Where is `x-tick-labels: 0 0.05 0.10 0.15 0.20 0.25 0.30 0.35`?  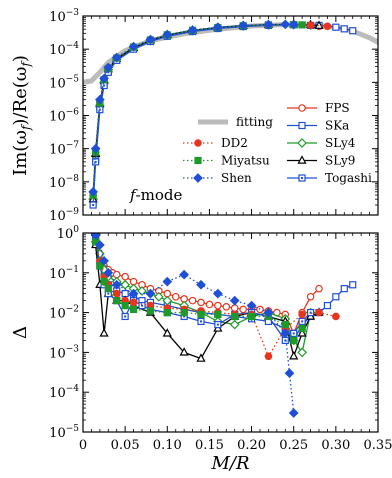
x-tick-labels: 0 0.05 0.10 0.15 0.20 0.25 0.30 0.35 is located at coordinates (235, 445).